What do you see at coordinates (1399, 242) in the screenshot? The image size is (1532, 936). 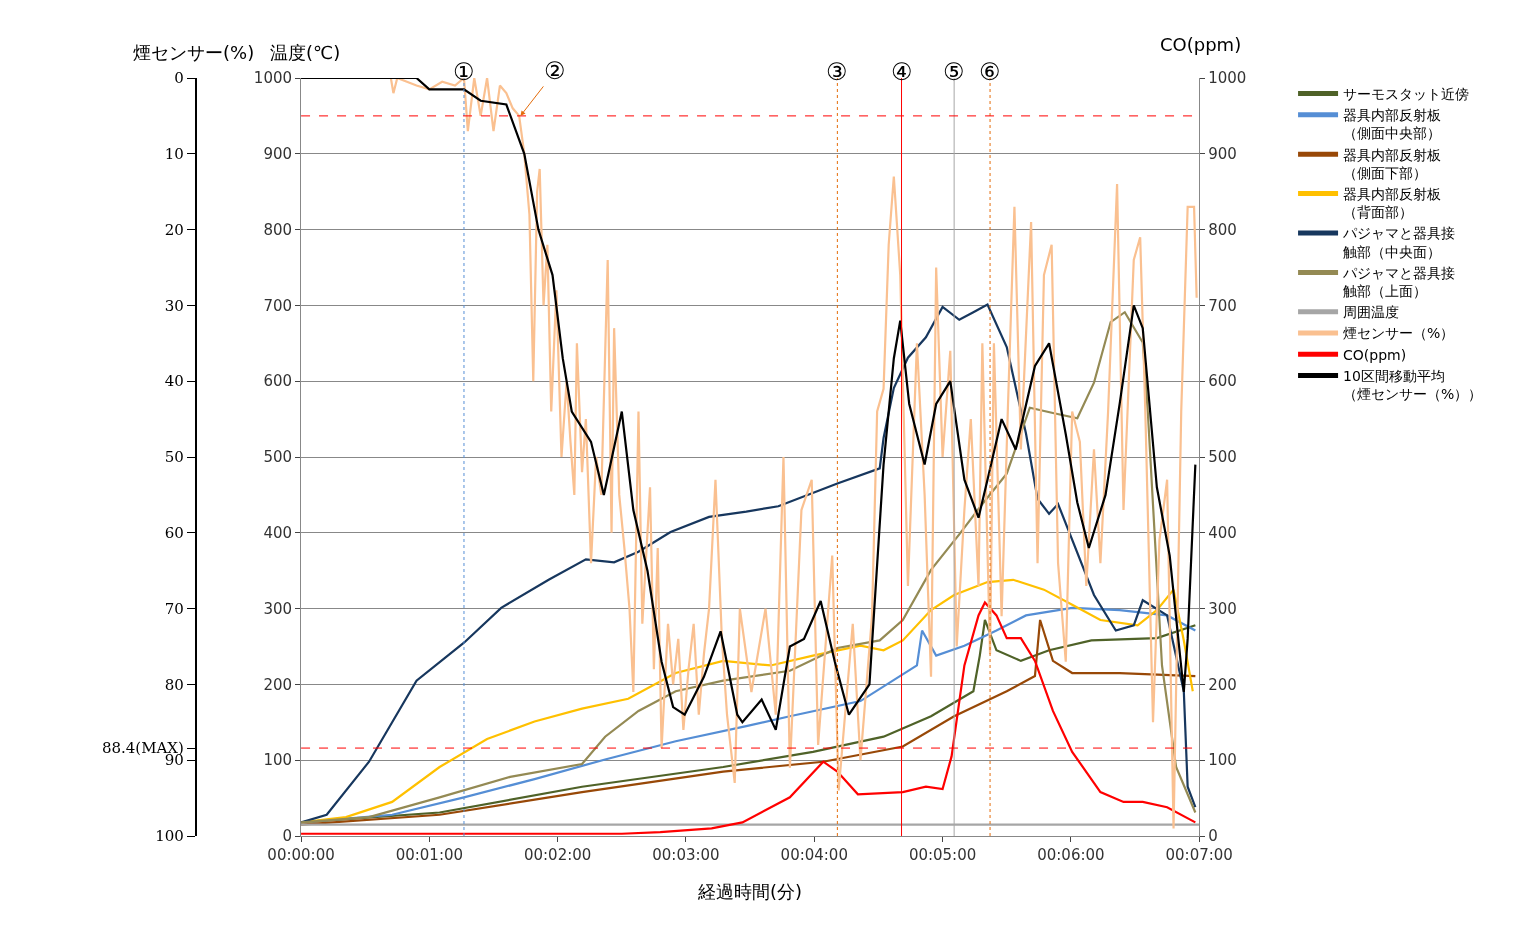 I see `legend-label: パジャマと器具接触部（中央面）` at bounding box center [1399, 242].